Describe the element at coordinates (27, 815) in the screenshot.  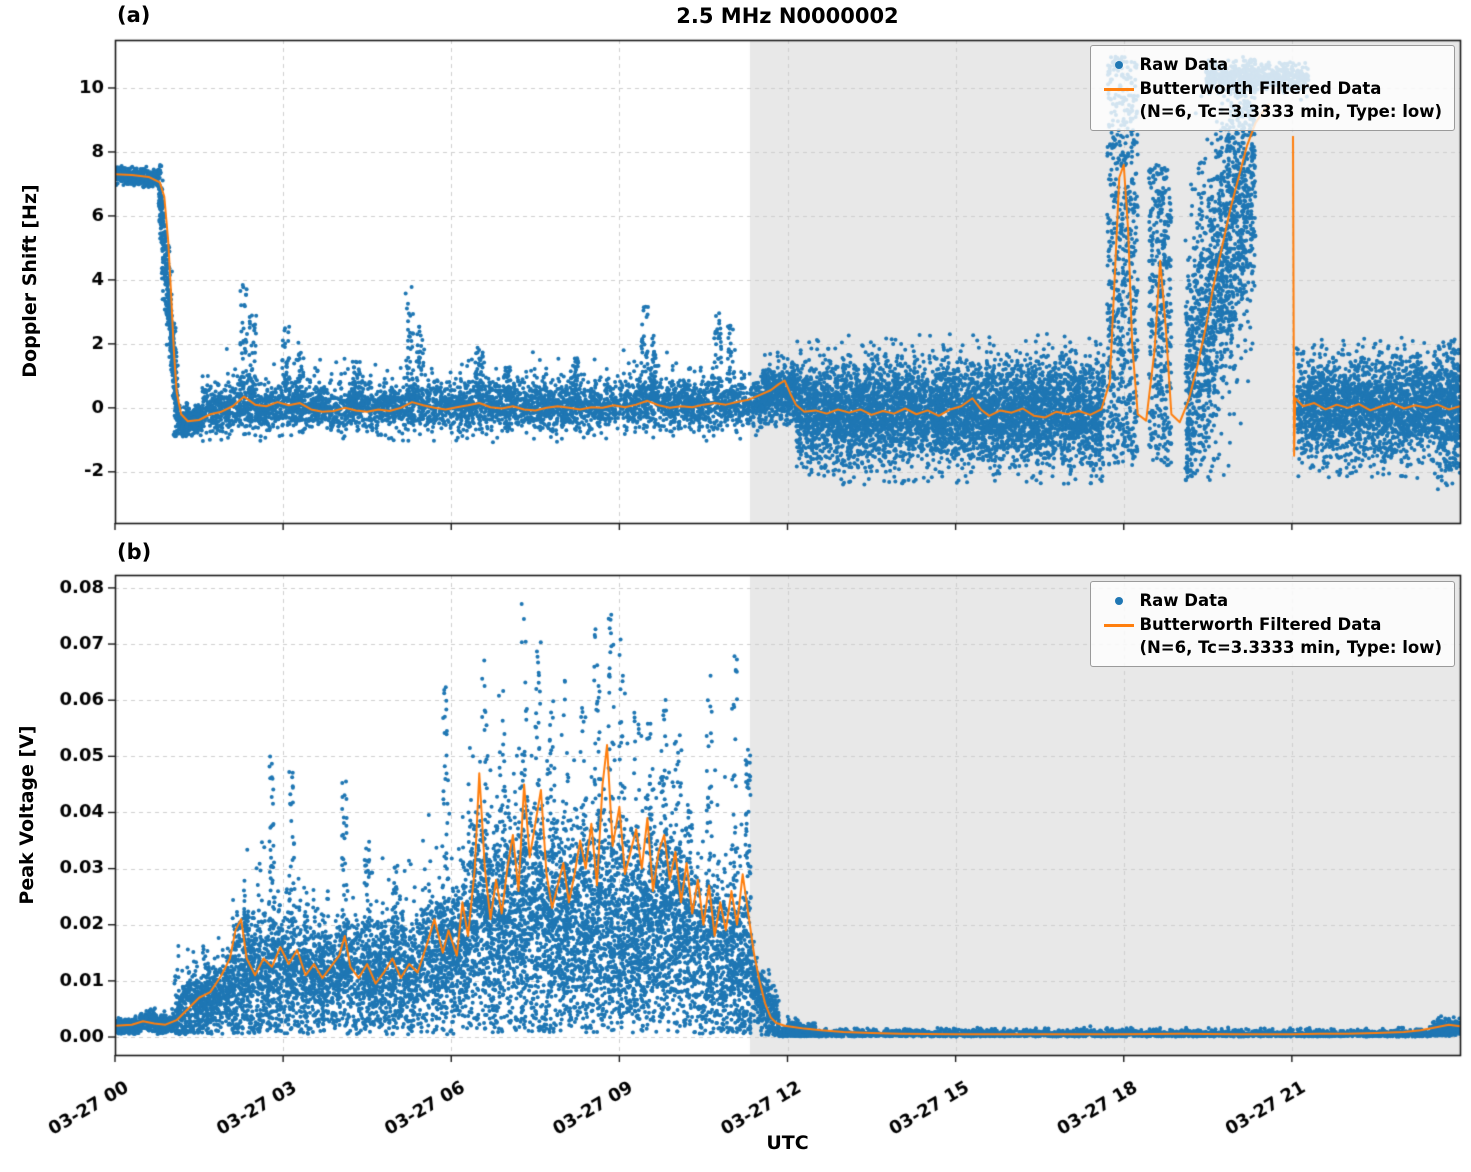
I see `y-axis-label-voltage: Peak Voltage [V]` at that location.